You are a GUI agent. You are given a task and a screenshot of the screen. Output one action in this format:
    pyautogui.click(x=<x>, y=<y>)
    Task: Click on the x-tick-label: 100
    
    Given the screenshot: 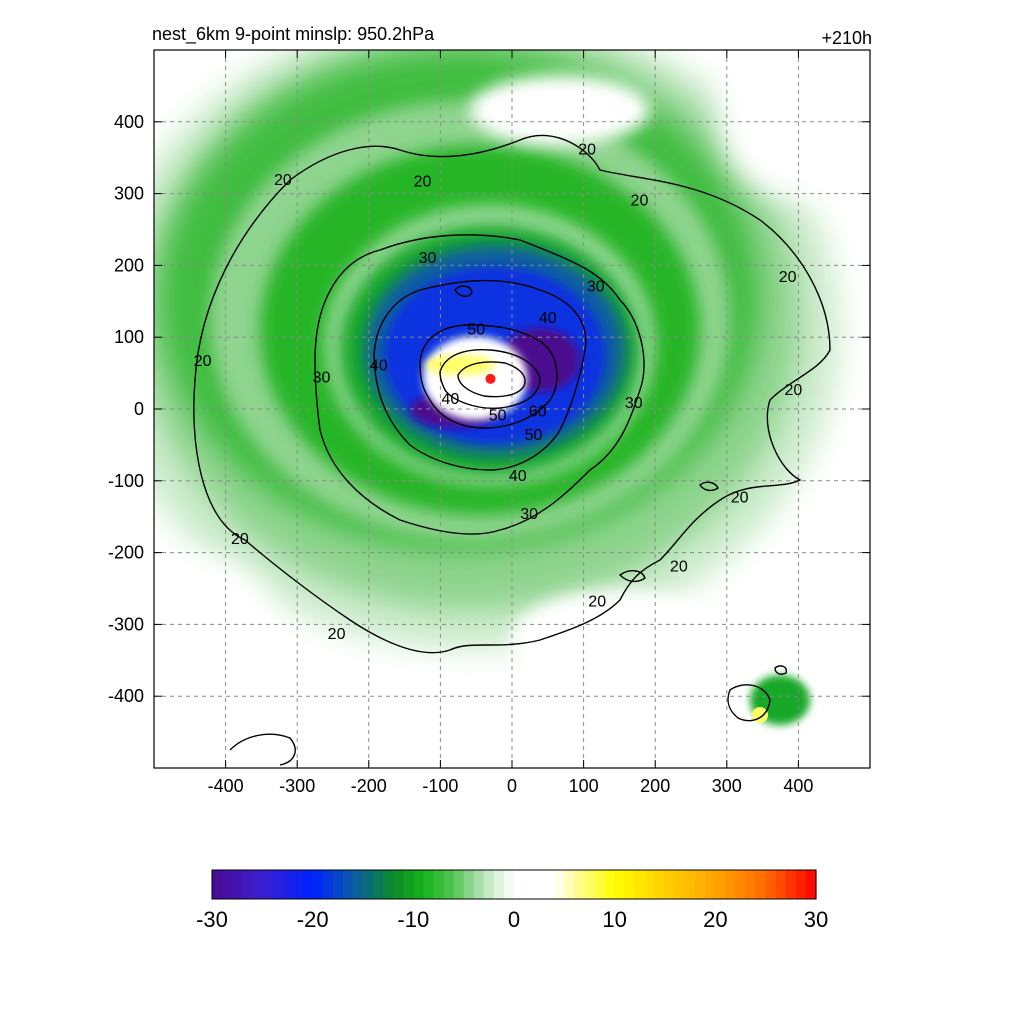 What is the action you would take?
    pyautogui.click(x=584, y=786)
    